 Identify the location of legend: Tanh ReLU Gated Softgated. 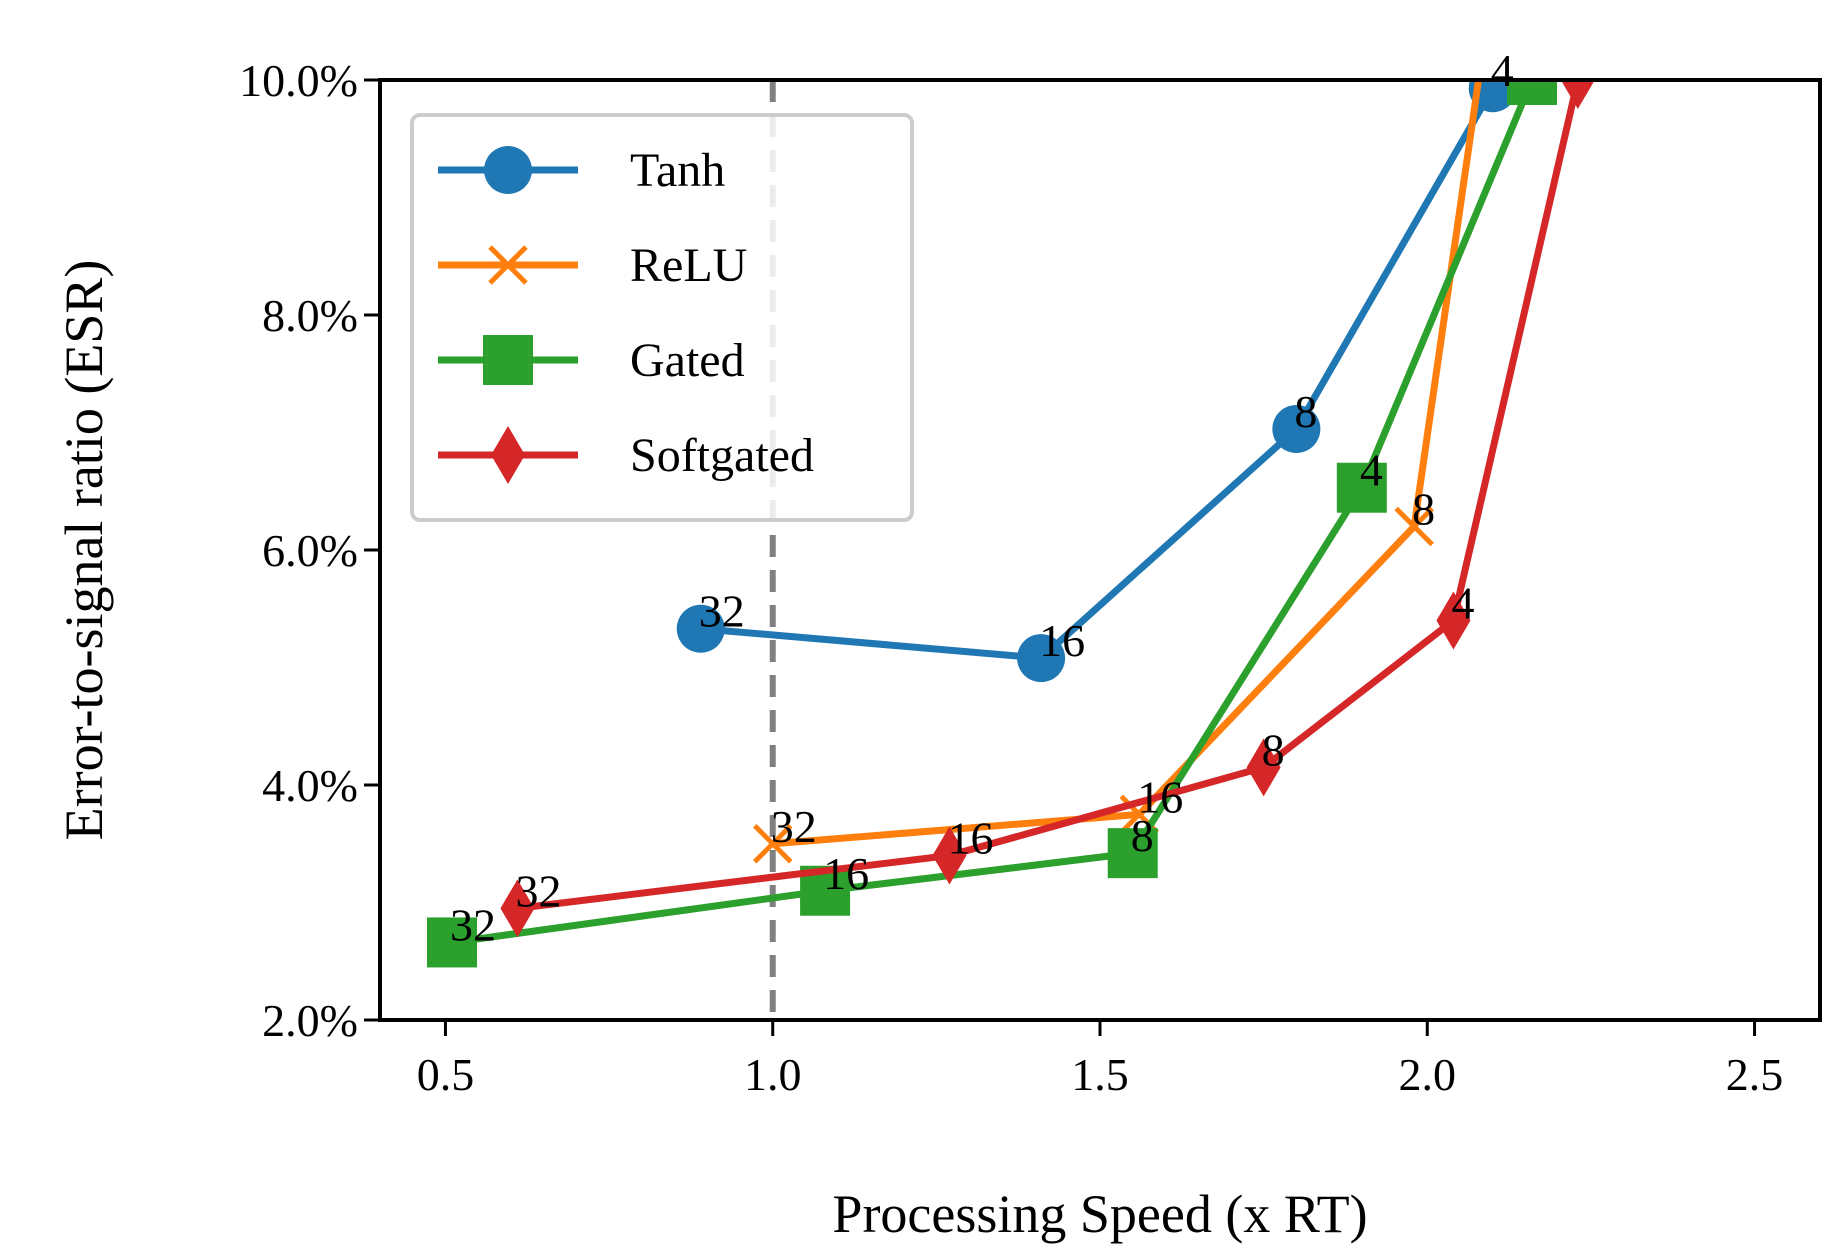
(662, 317).